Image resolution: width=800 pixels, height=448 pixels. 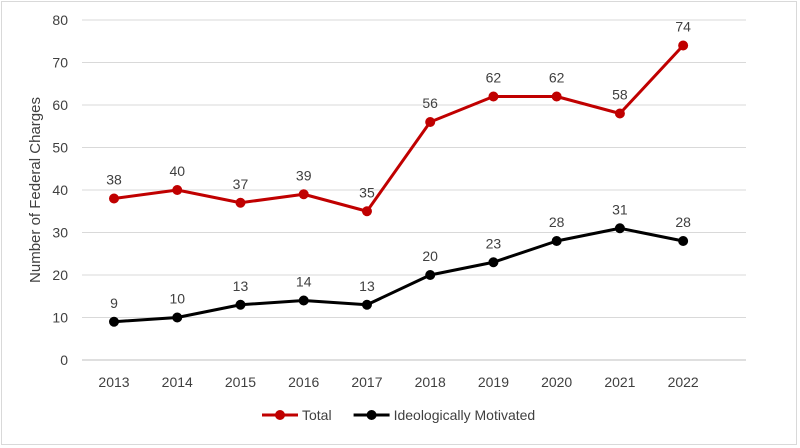 I want to click on x-tick-label: 2014, so click(x=177, y=382).